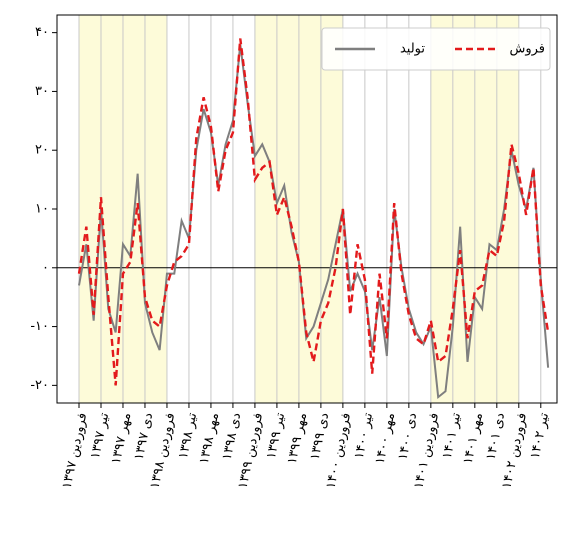 This screenshot has width=567, height=556. I want to click on x-tick-label: دی ۱۴۰۱, so click(495, 436).